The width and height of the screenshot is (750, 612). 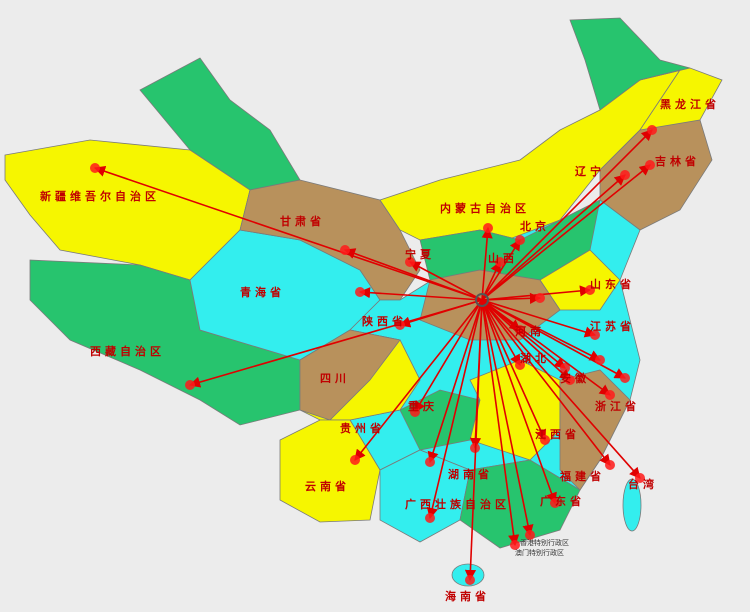 I want to click on region-label: 西藏自治区, so click(x=127, y=351).